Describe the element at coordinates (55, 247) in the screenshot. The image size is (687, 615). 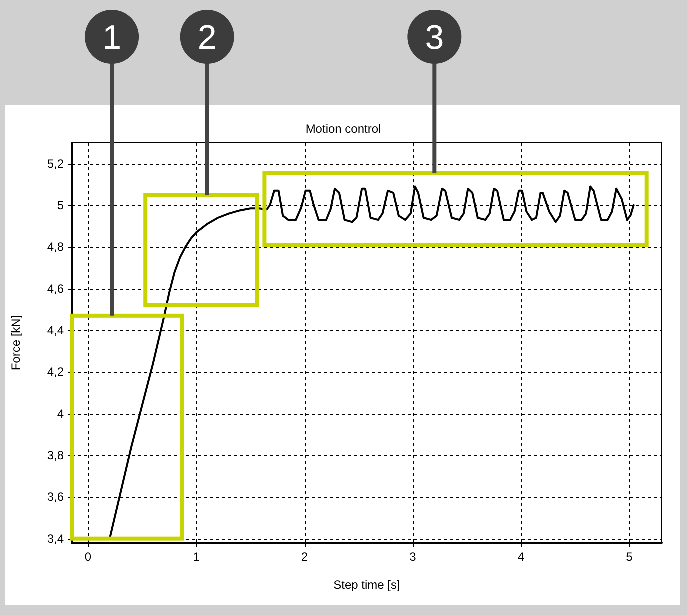
I see `y-tick-label: 4,8` at that location.